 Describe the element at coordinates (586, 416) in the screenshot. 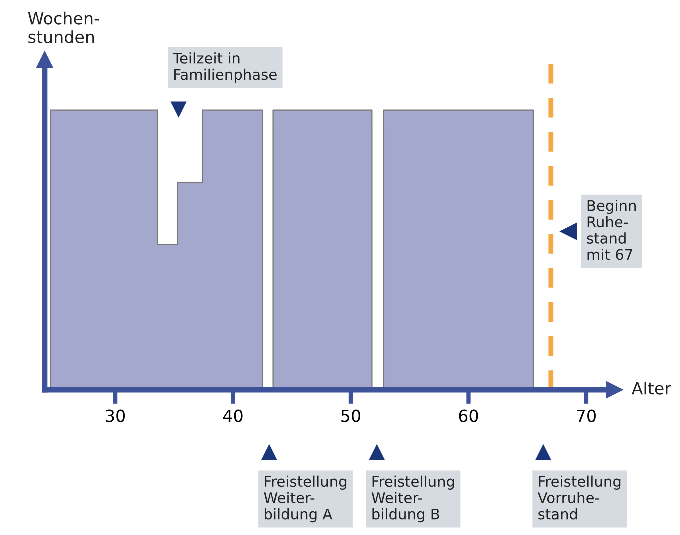

I see `x-tick-label: 70` at that location.